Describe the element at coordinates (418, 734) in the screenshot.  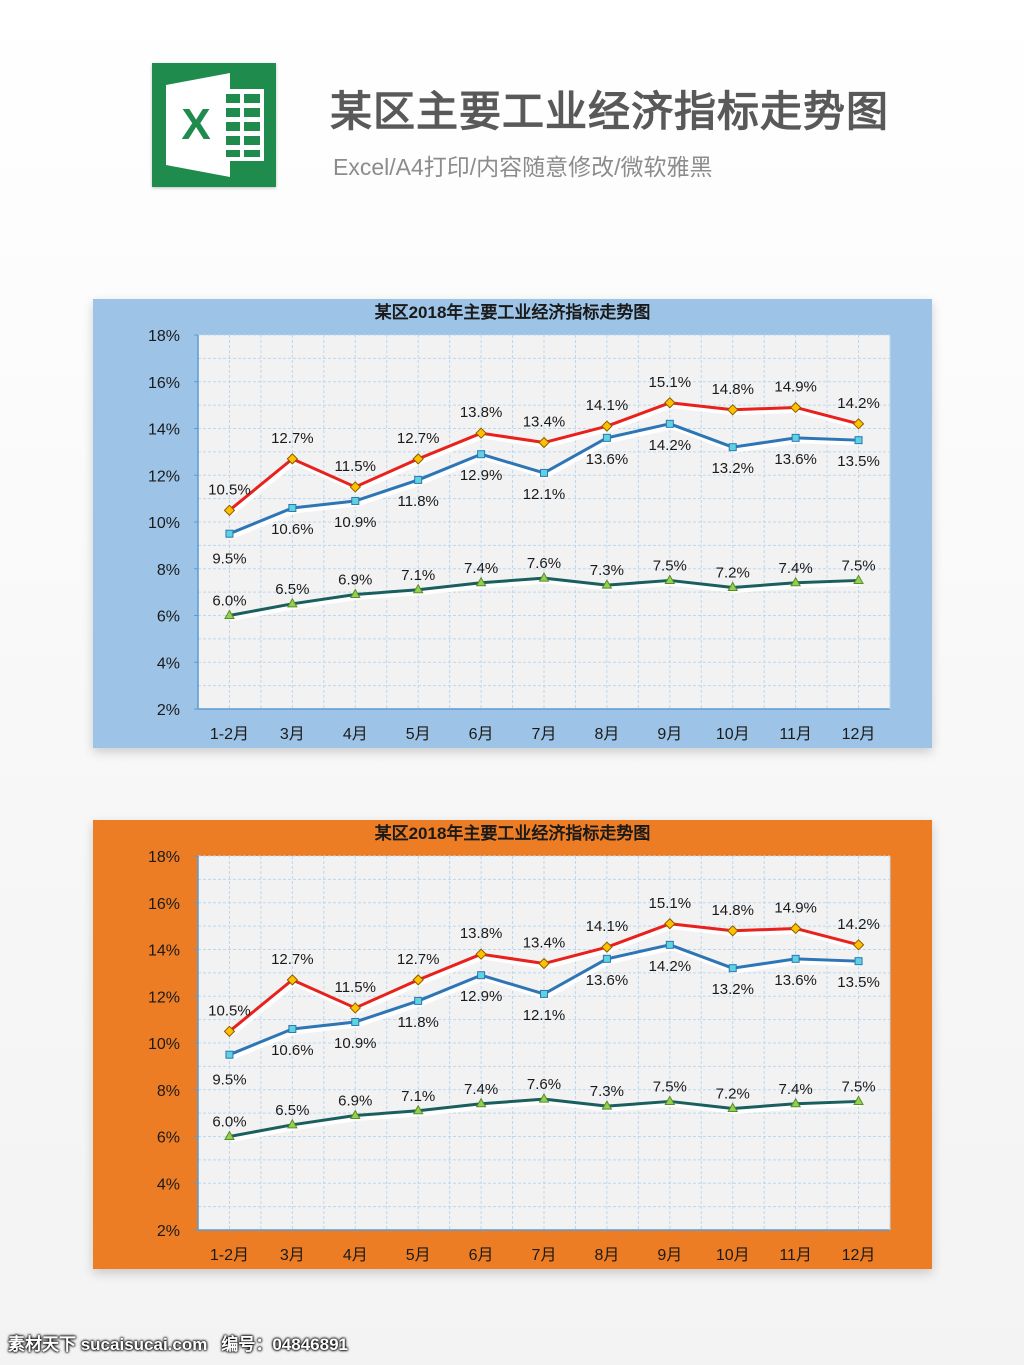
I see `x-tick-label: 5月` at that location.